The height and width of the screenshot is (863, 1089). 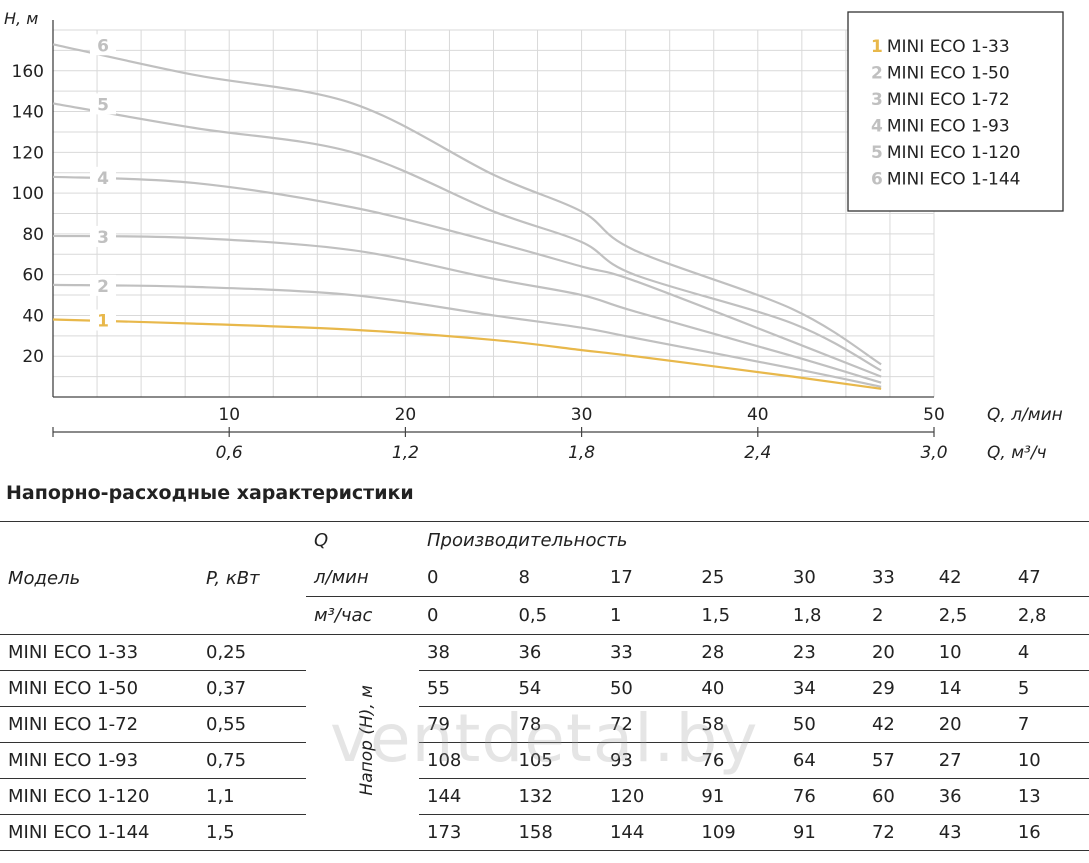 I want to click on flow-lmin-cell: 47, so click(x=1029, y=577).